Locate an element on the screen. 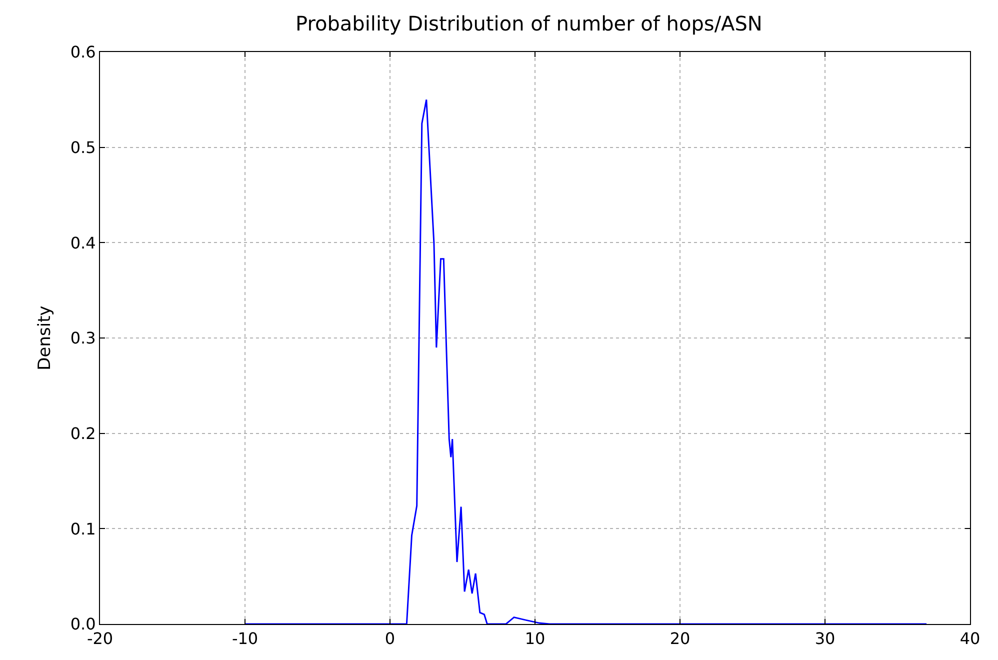  x-tick-label: -10 is located at coordinates (245, 638).